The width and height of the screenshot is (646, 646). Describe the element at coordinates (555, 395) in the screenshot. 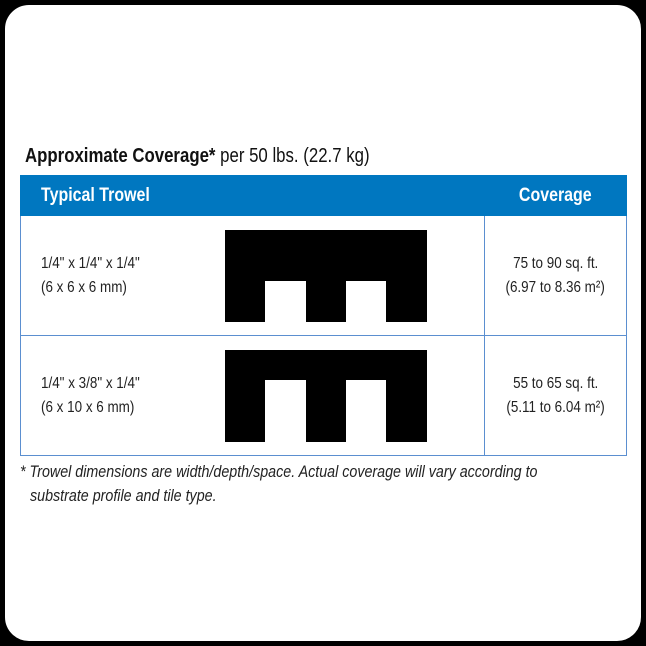

I see `coverage-cell: 55 to 65 sq. ft. (5.11 to 6.04 m²)` at that location.